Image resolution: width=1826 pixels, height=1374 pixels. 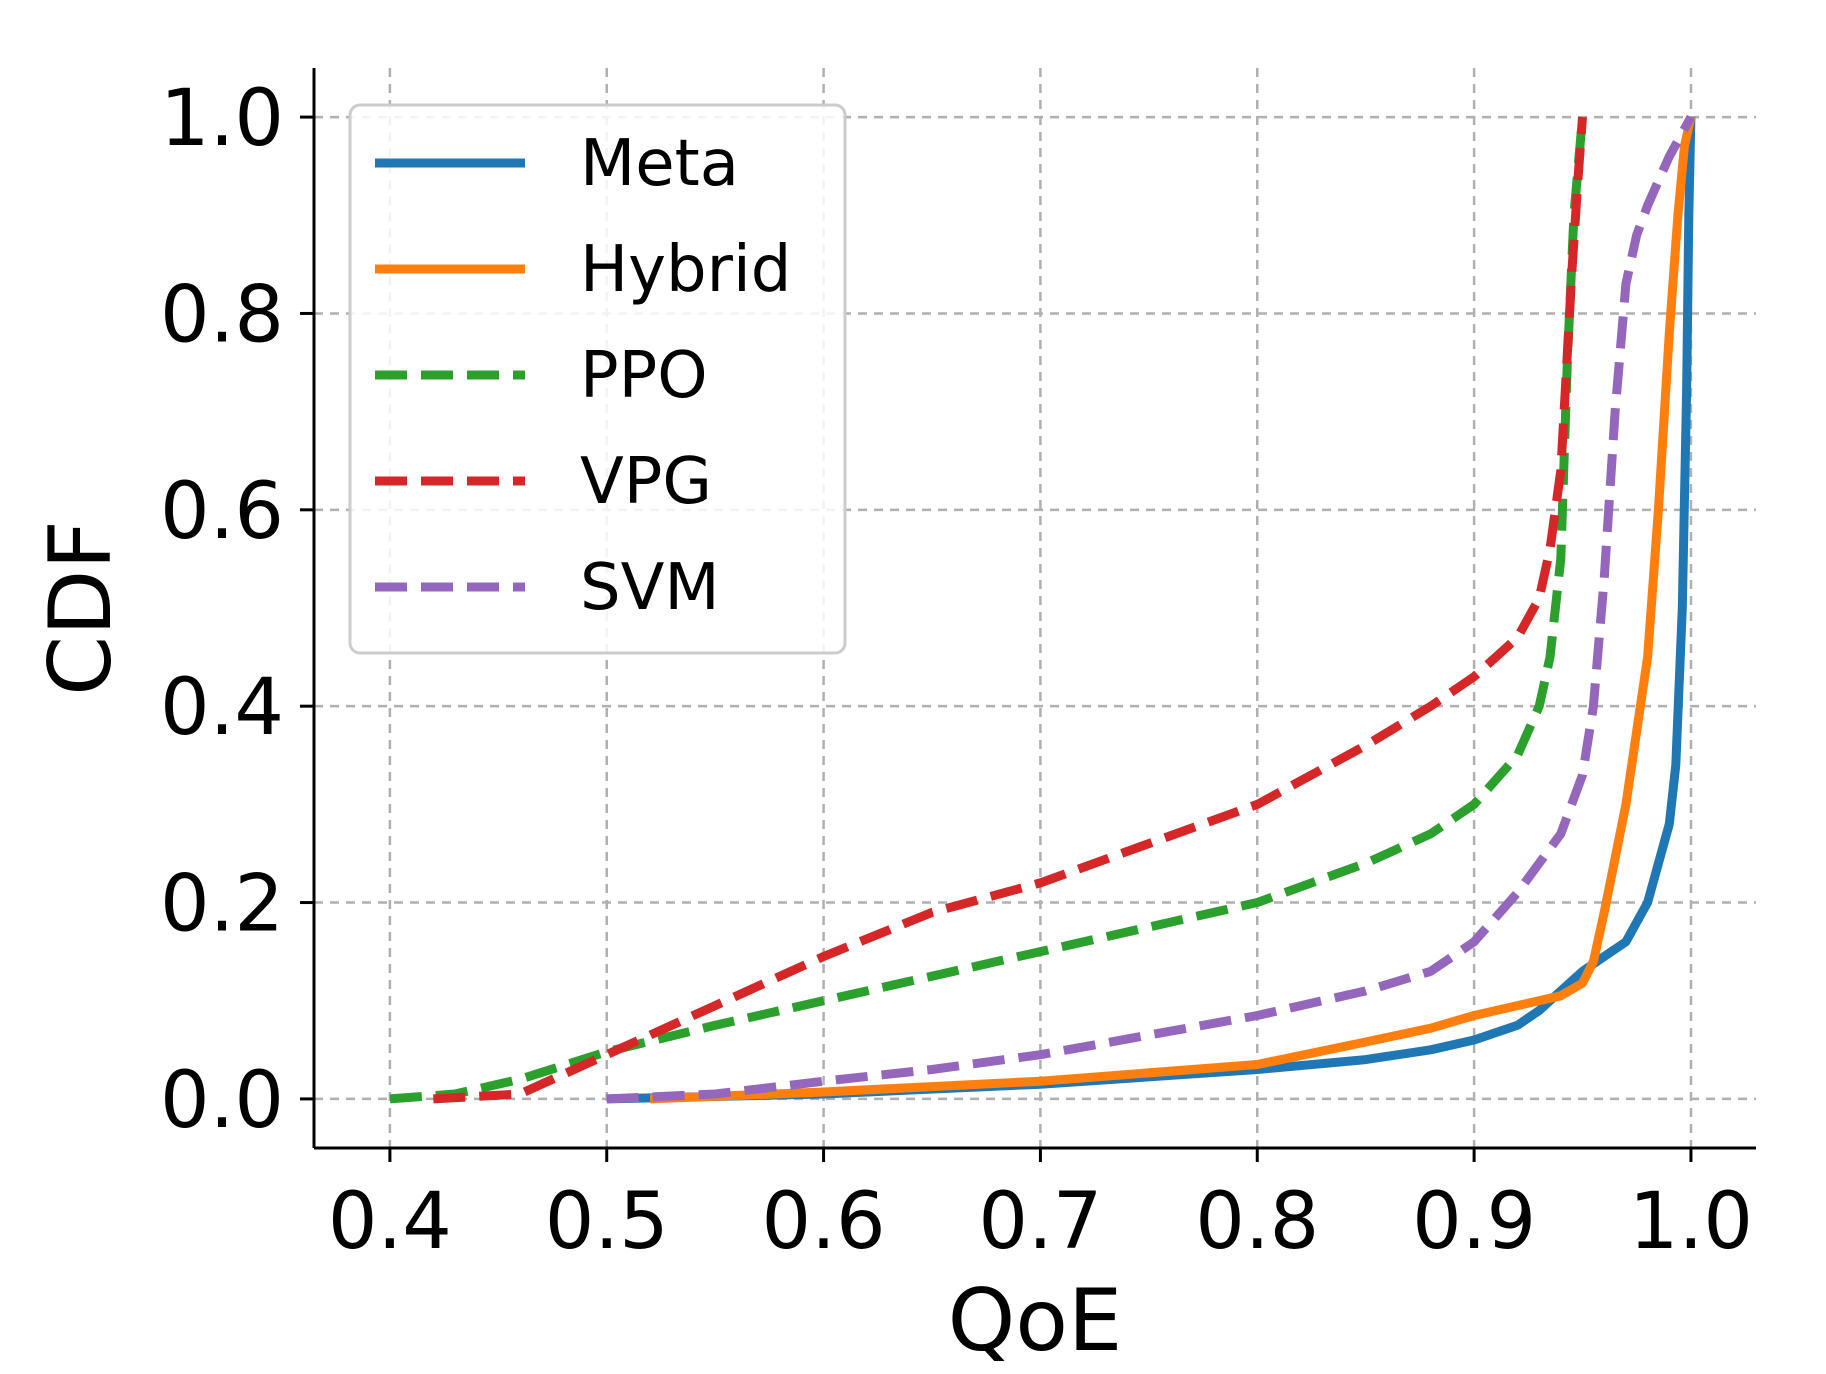 What do you see at coordinates (222, 708) in the screenshot?
I see `y-tick-label: 0.4` at bounding box center [222, 708].